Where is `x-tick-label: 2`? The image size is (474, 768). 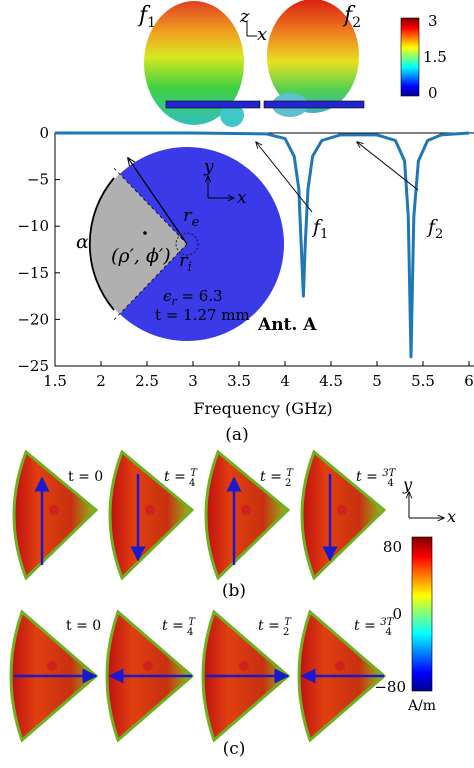
x-tick-label: 2 is located at coordinates (101, 381).